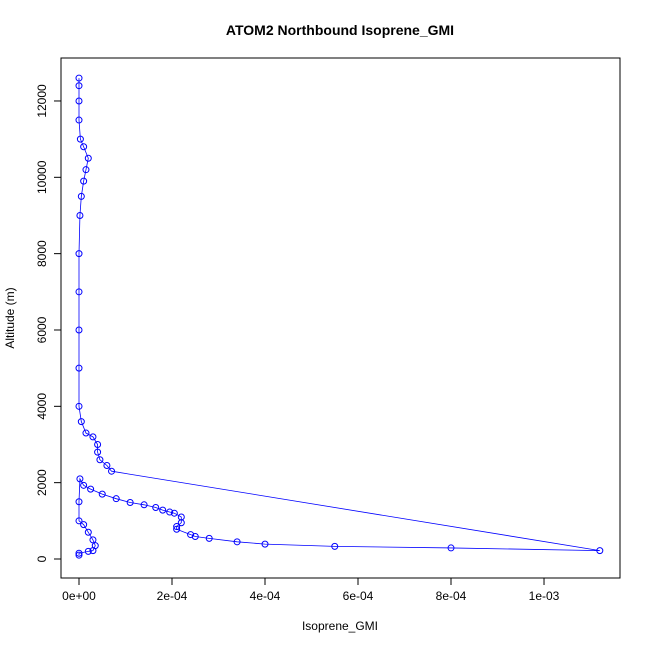 This screenshot has height=655, width=650. Describe the element at coordinates (42, 406) in the screenshot. I see `y-tick-label: 4000` at that location.